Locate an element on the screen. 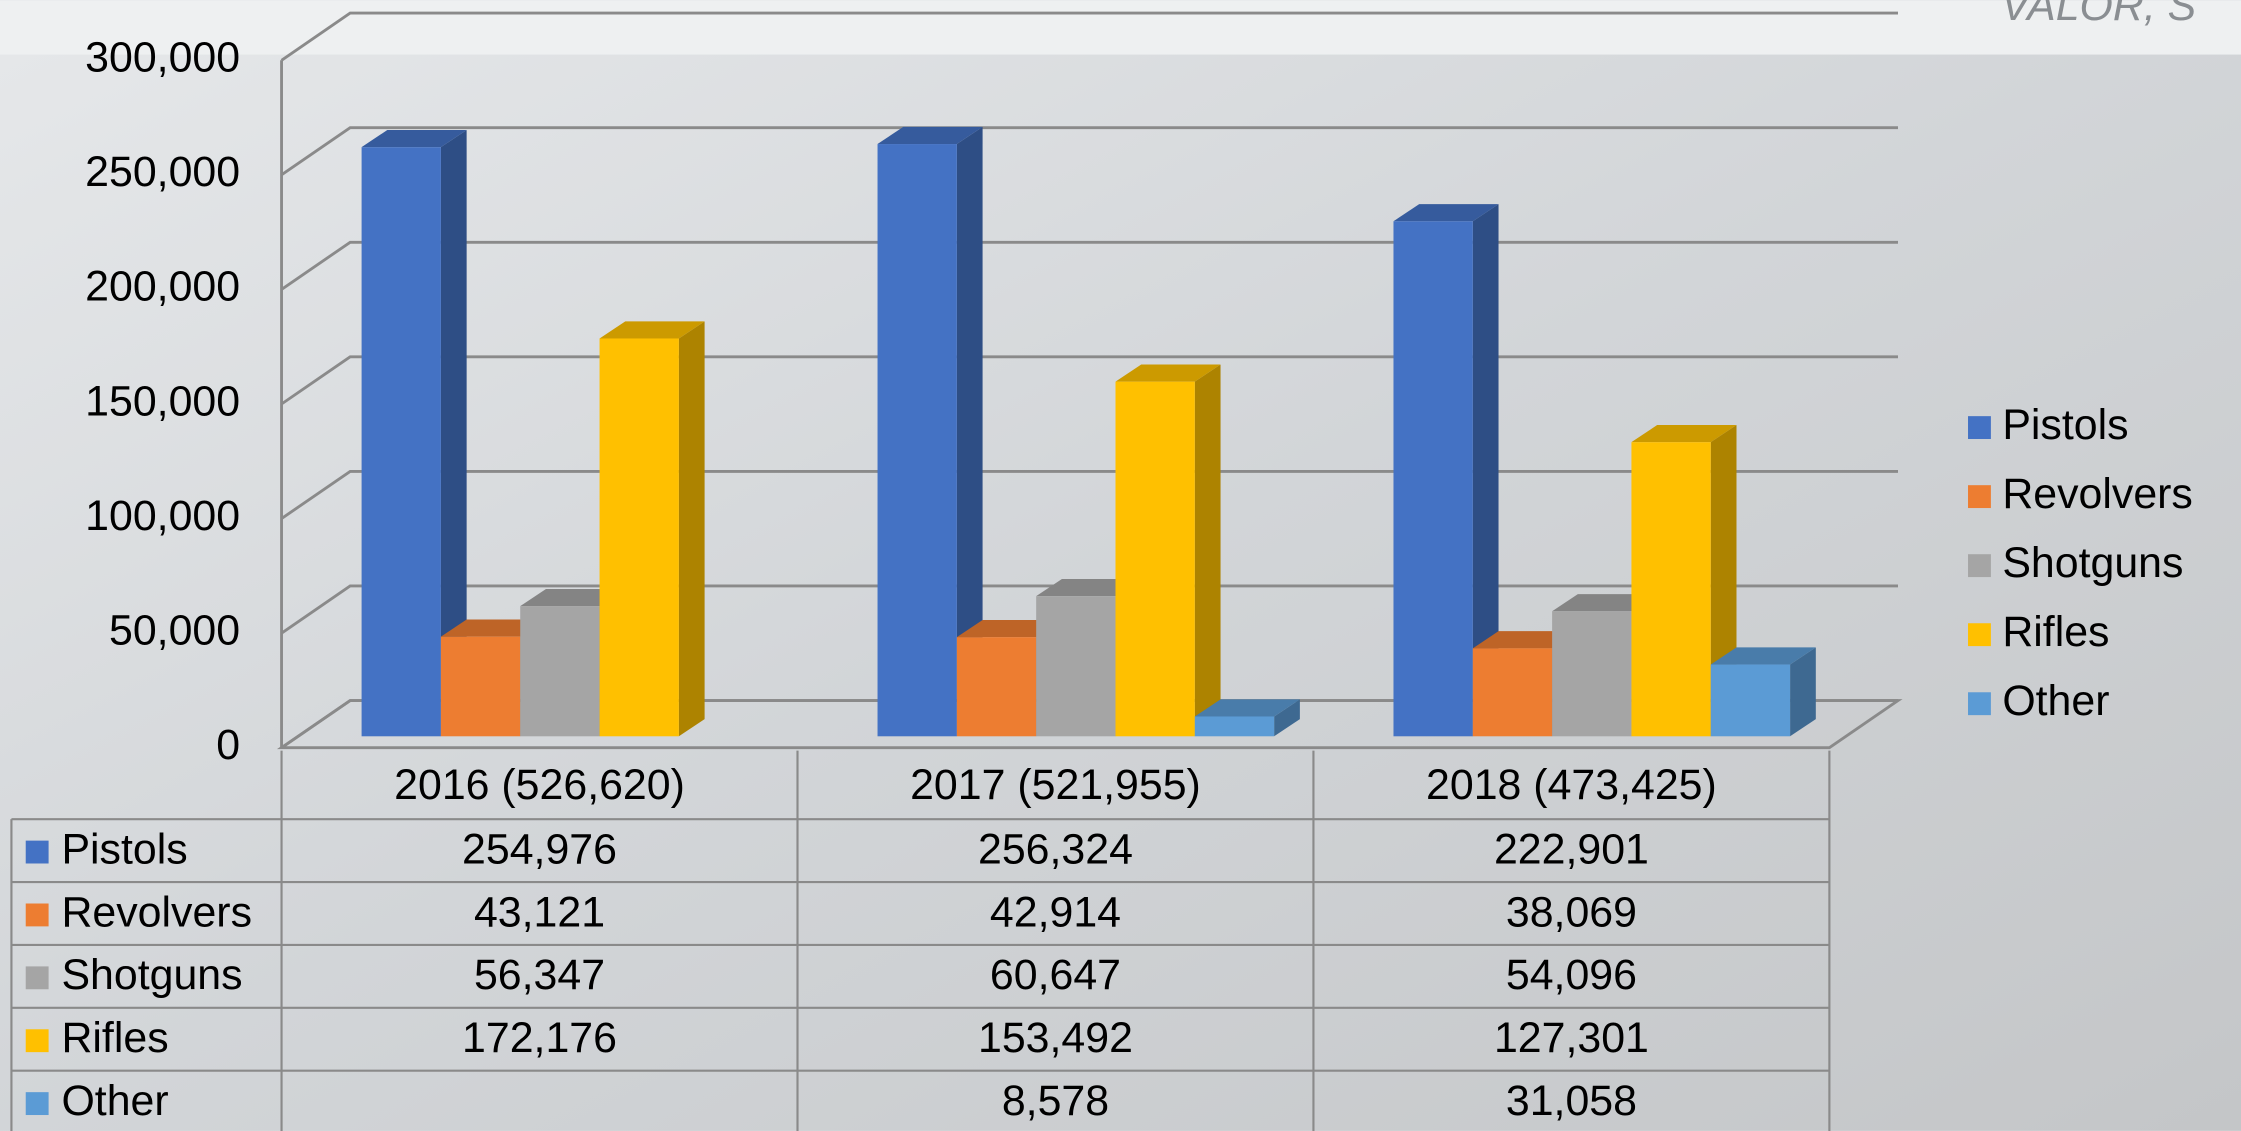 The image size is (2241, 1131). table-cell: 127,301 is located at coordinates (1571, 1038).